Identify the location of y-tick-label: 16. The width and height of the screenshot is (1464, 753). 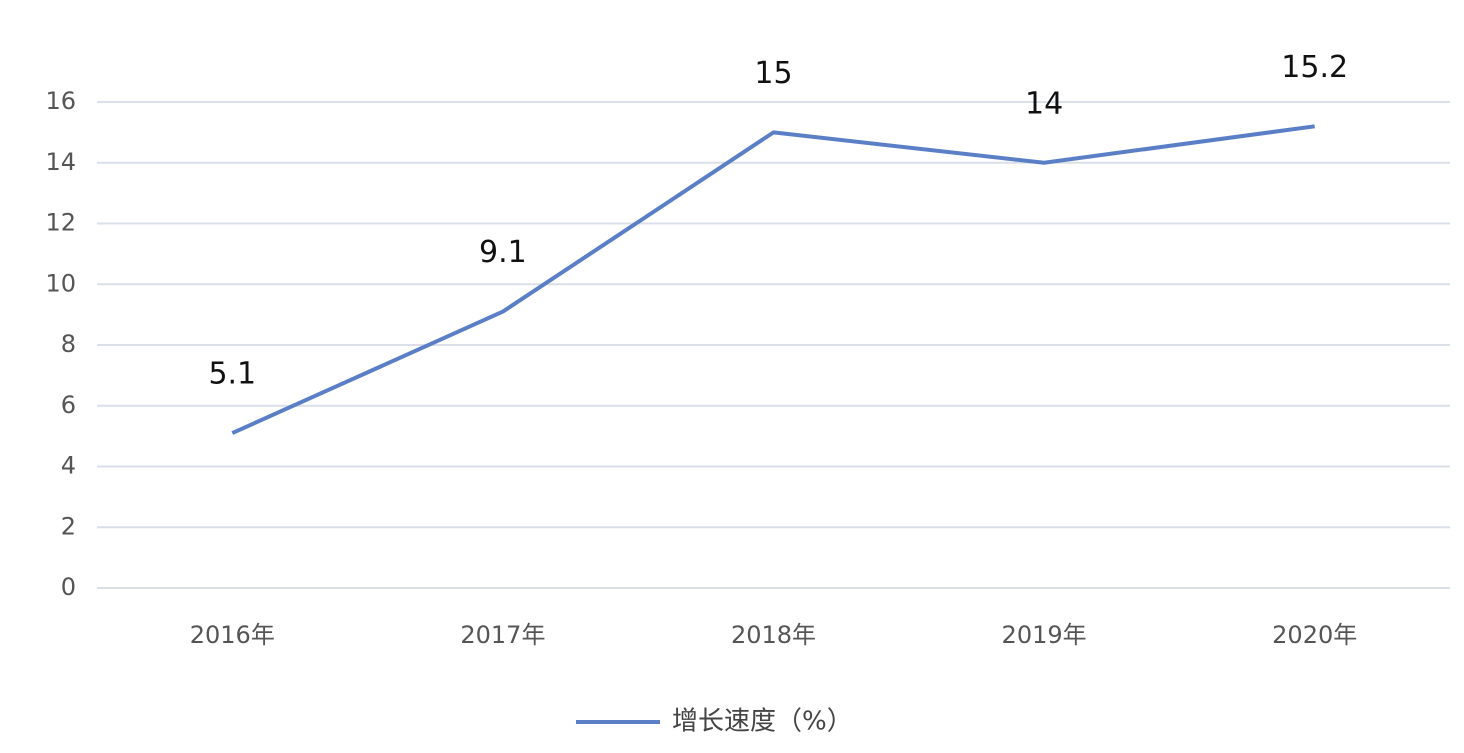
(60, 101).